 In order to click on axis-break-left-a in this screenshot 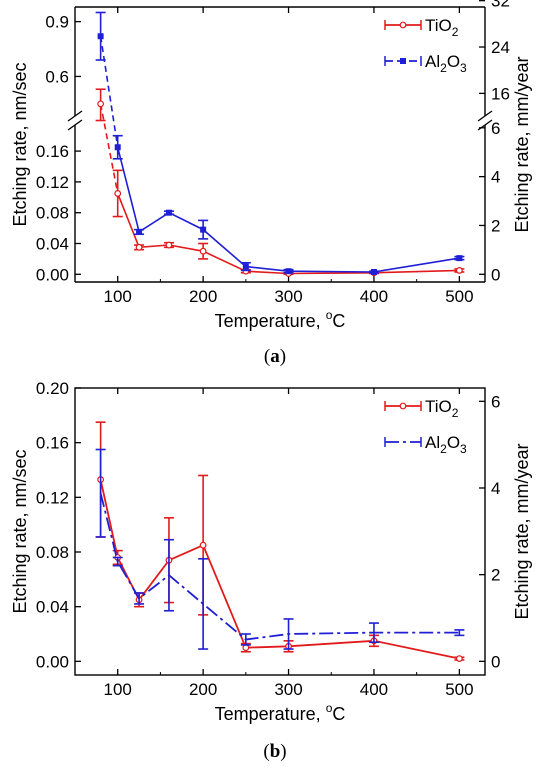, I will do `click(75, 116)`.